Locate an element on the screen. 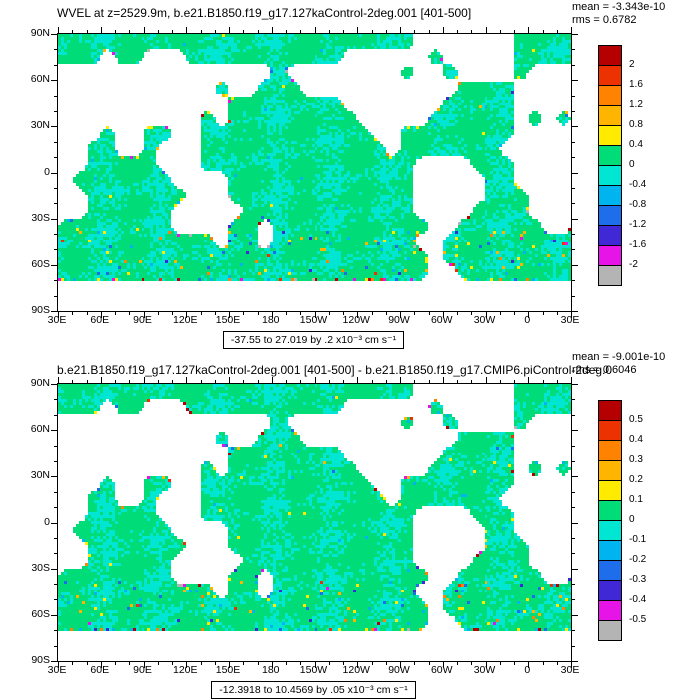 The height and width of the screenshot is (700, 700). stat-rms: rms = 0.6046 is located at coordinates (604, 370).